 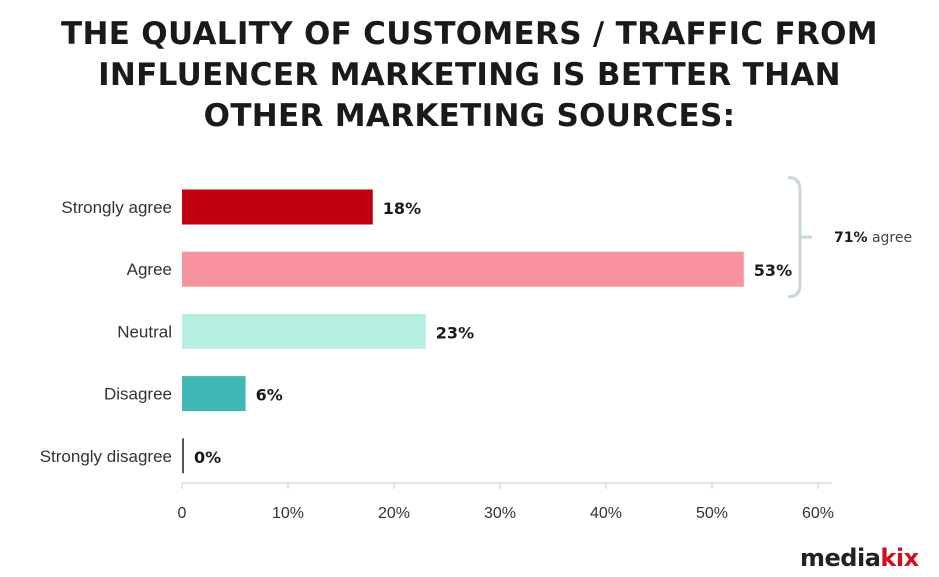 What do you see at coordinates (288, 513) in the screenshot?
I see `x-tick-label: 10%` at bounding box center [288, 513].